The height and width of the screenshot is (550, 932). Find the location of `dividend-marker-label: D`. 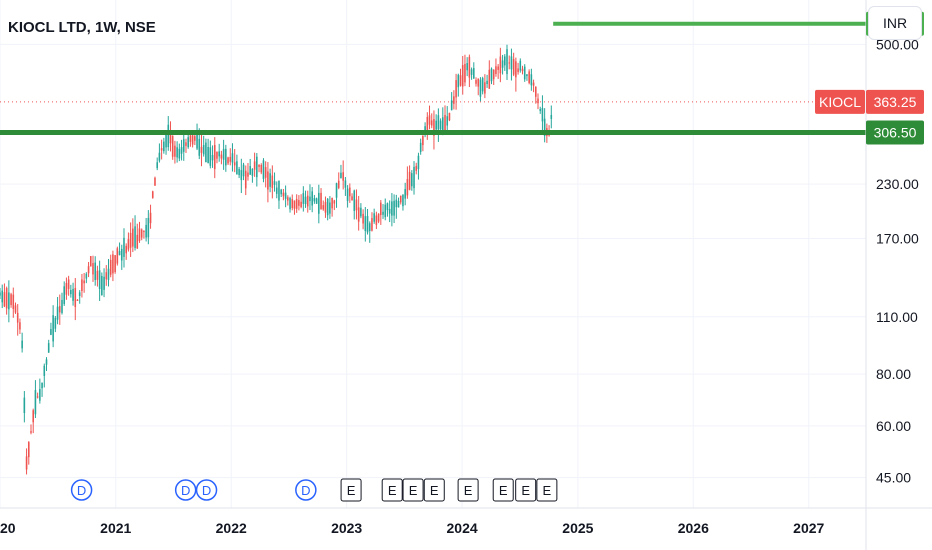

dividend-marker-label: D is located at coordinates (206, 490).